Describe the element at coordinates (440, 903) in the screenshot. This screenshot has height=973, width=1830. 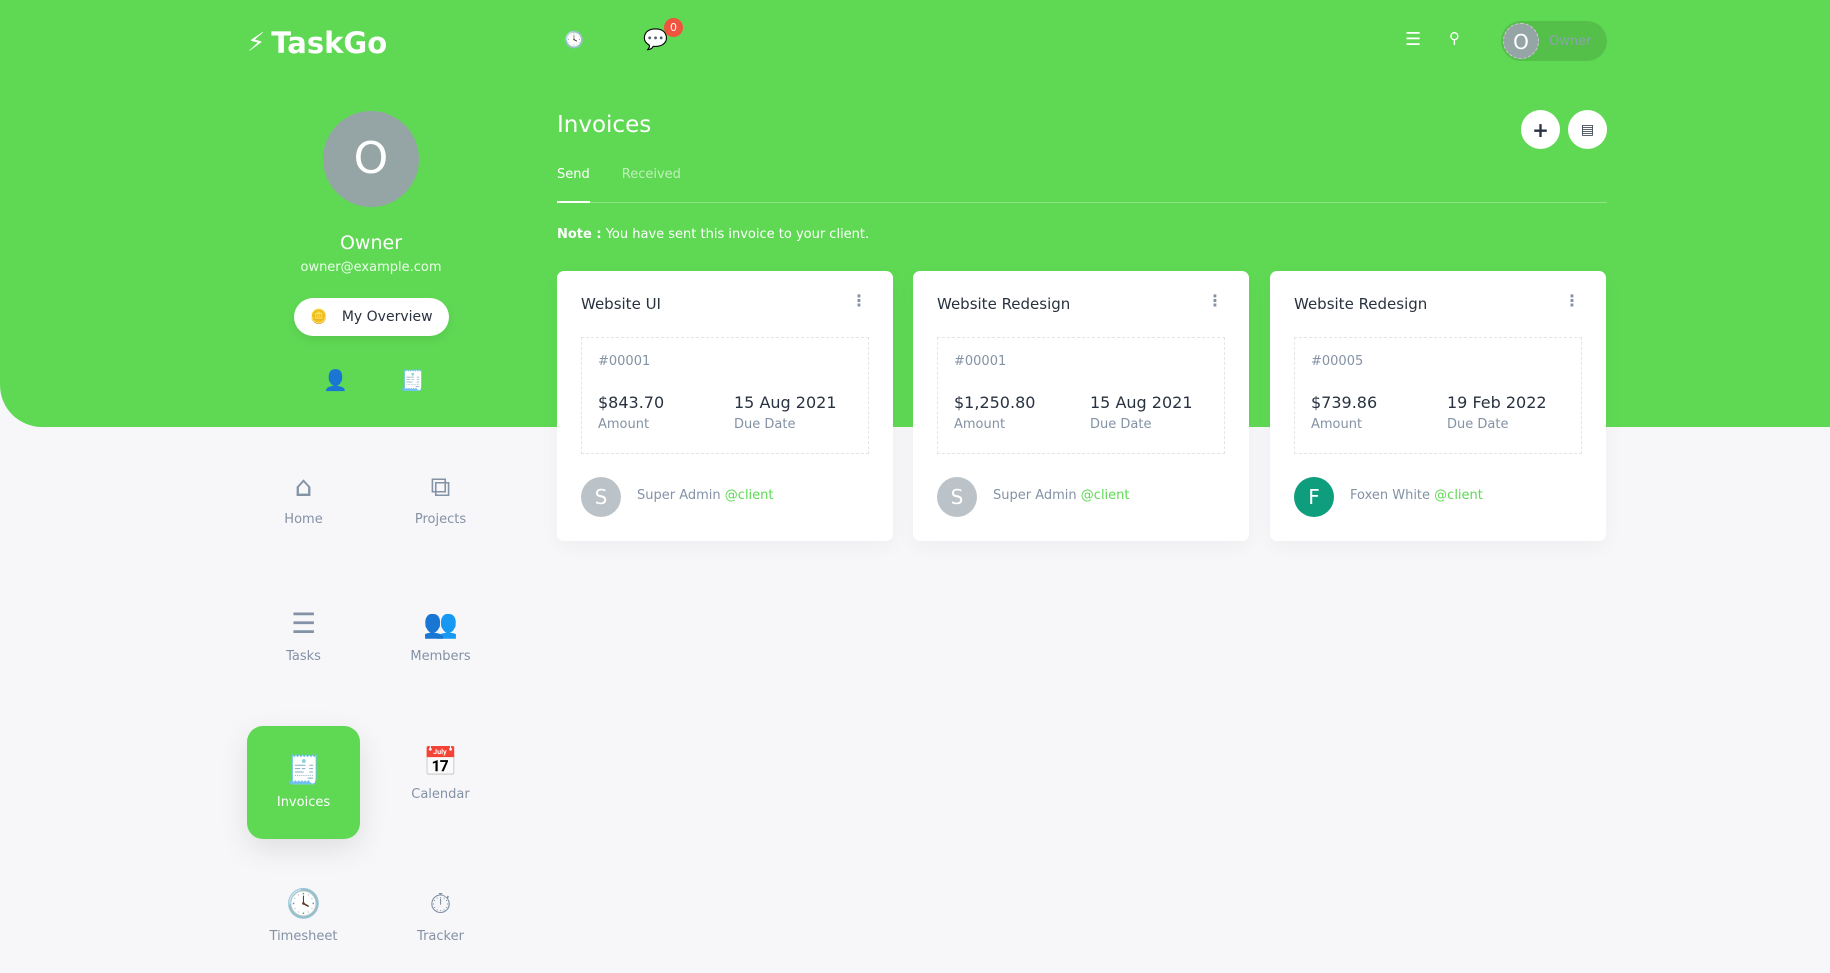
I see `stopwatch-icon: ⏱` at that location.